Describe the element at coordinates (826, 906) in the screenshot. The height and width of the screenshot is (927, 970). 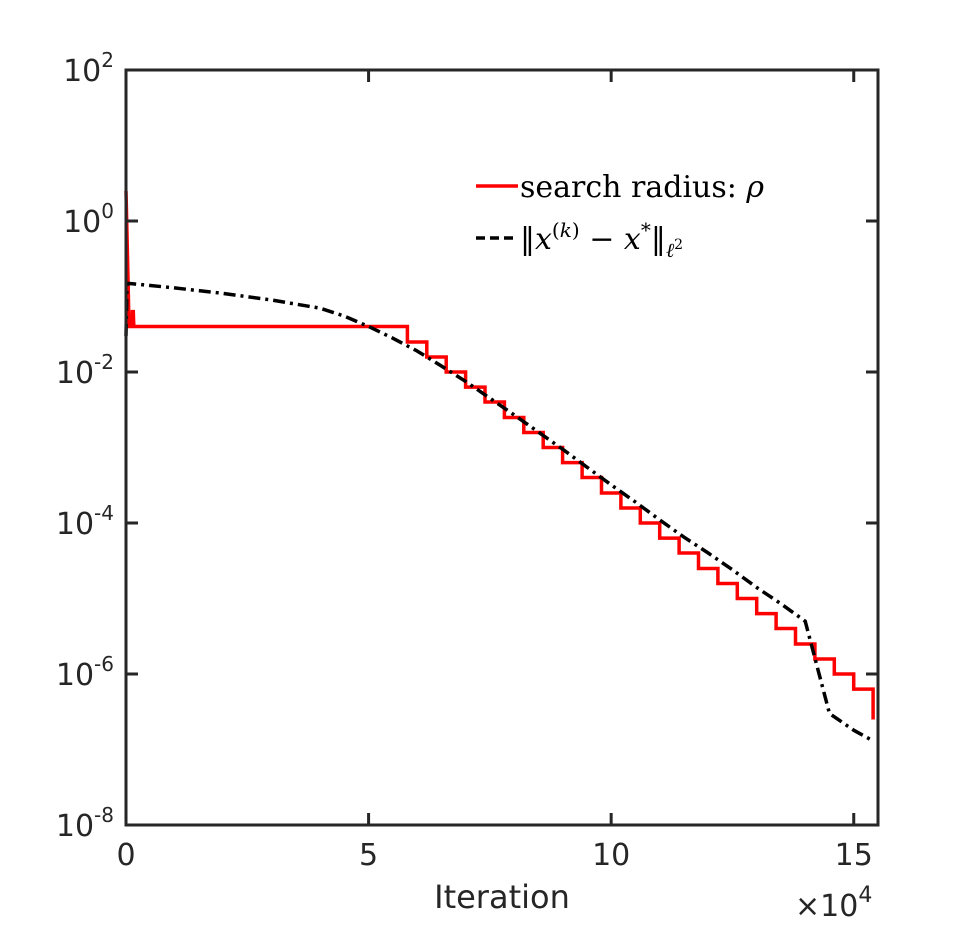
I see `x-axis-multiplier-base: ×10` at that location.